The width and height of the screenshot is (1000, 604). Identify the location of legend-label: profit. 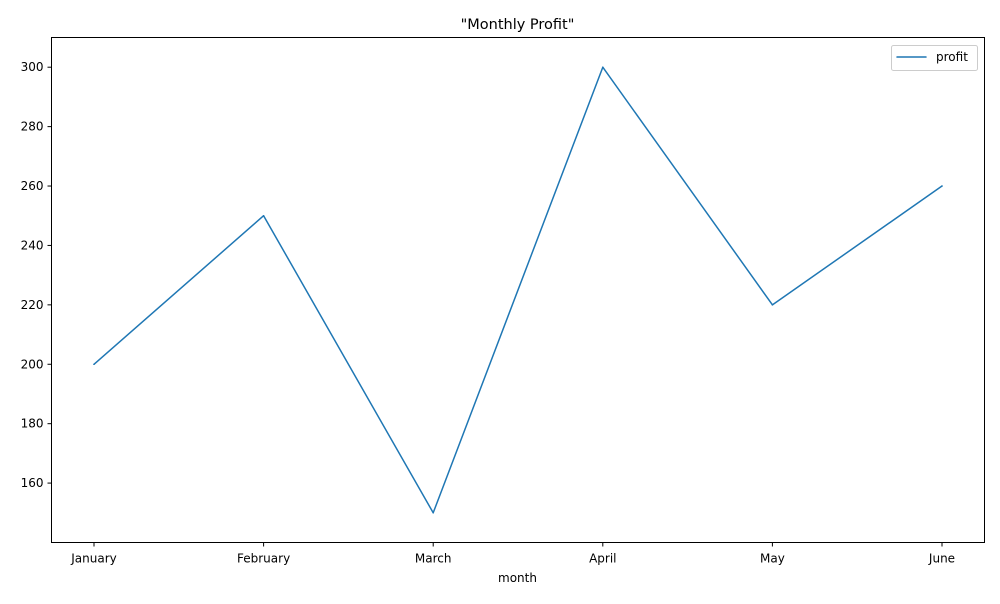
(952, 57).